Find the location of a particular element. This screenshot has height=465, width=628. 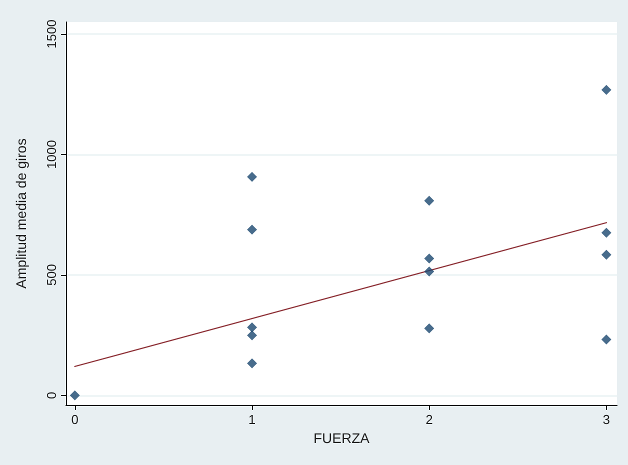

x-tick-label: 0 is located at coordinates (74, 419).